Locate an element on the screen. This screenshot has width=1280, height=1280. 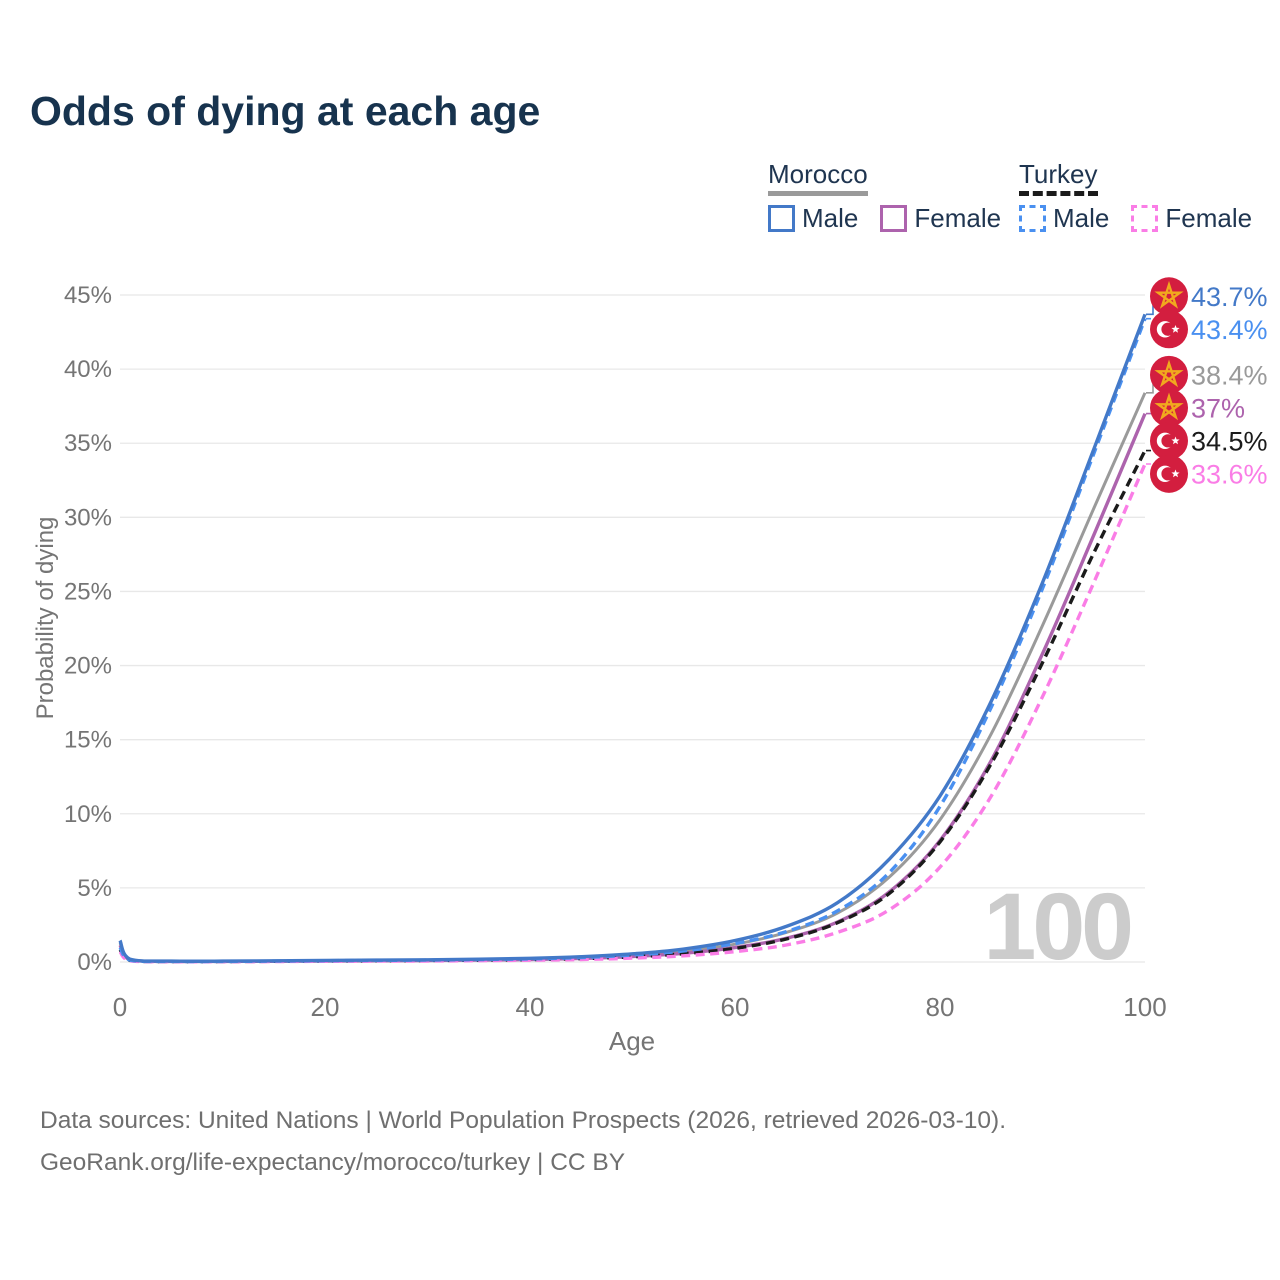
legend-swatch-turkey-male is located at coordinates (1032, 218).